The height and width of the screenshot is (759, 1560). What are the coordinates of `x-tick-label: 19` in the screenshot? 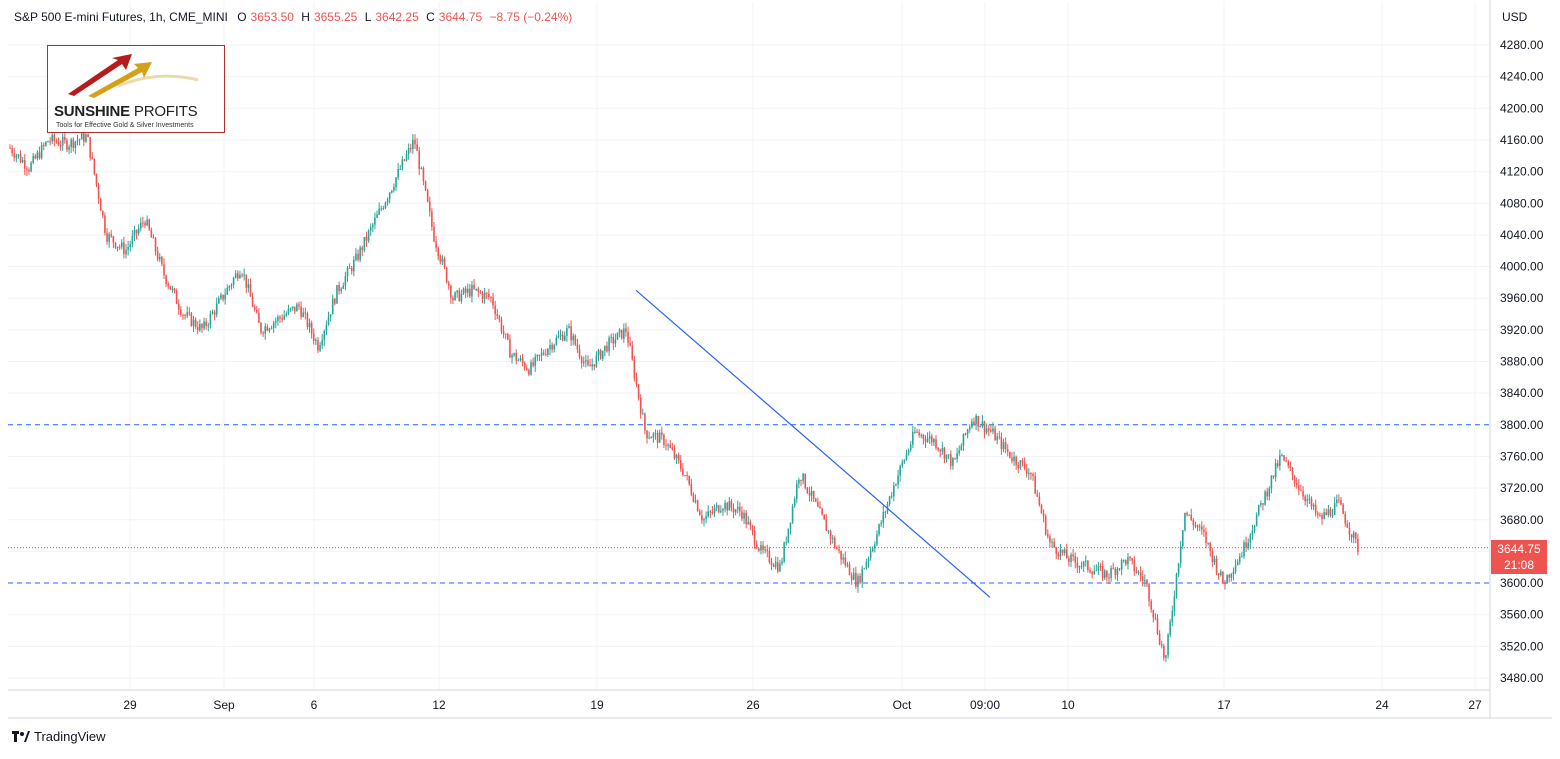 It's located at (597, 705).